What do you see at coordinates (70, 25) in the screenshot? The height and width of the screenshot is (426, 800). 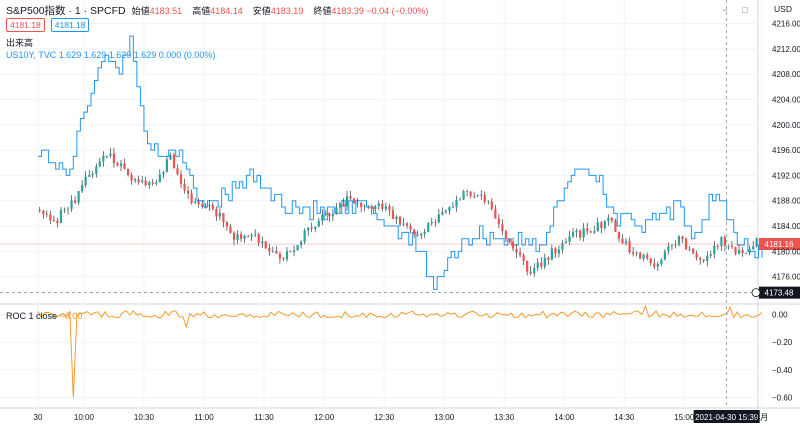 I see `ask-tag: 4181.18` at bounding box center [70, 25].